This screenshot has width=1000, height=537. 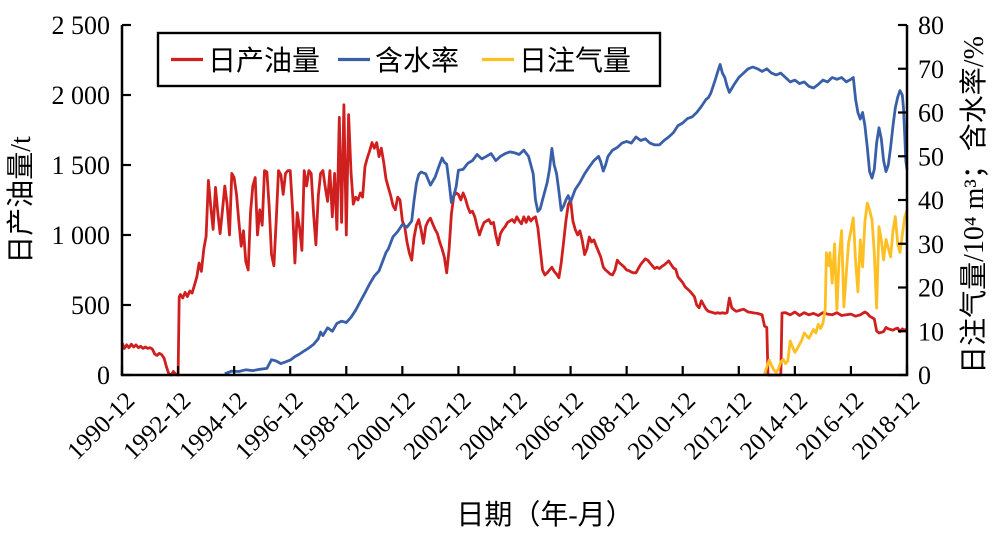 What do you see at coordinates (81, 95) in the screenshot?
I see `left-tick-label: 2 000` at bounding box center [81, 95].